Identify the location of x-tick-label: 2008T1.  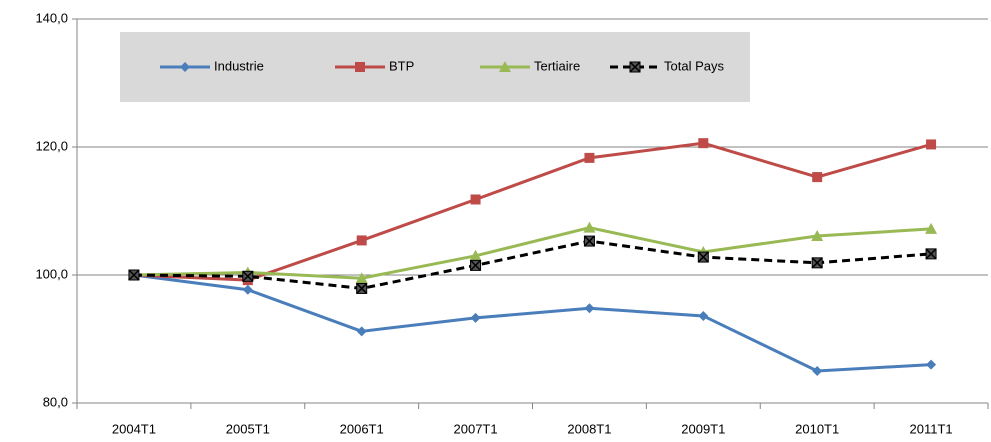
(589, 428).